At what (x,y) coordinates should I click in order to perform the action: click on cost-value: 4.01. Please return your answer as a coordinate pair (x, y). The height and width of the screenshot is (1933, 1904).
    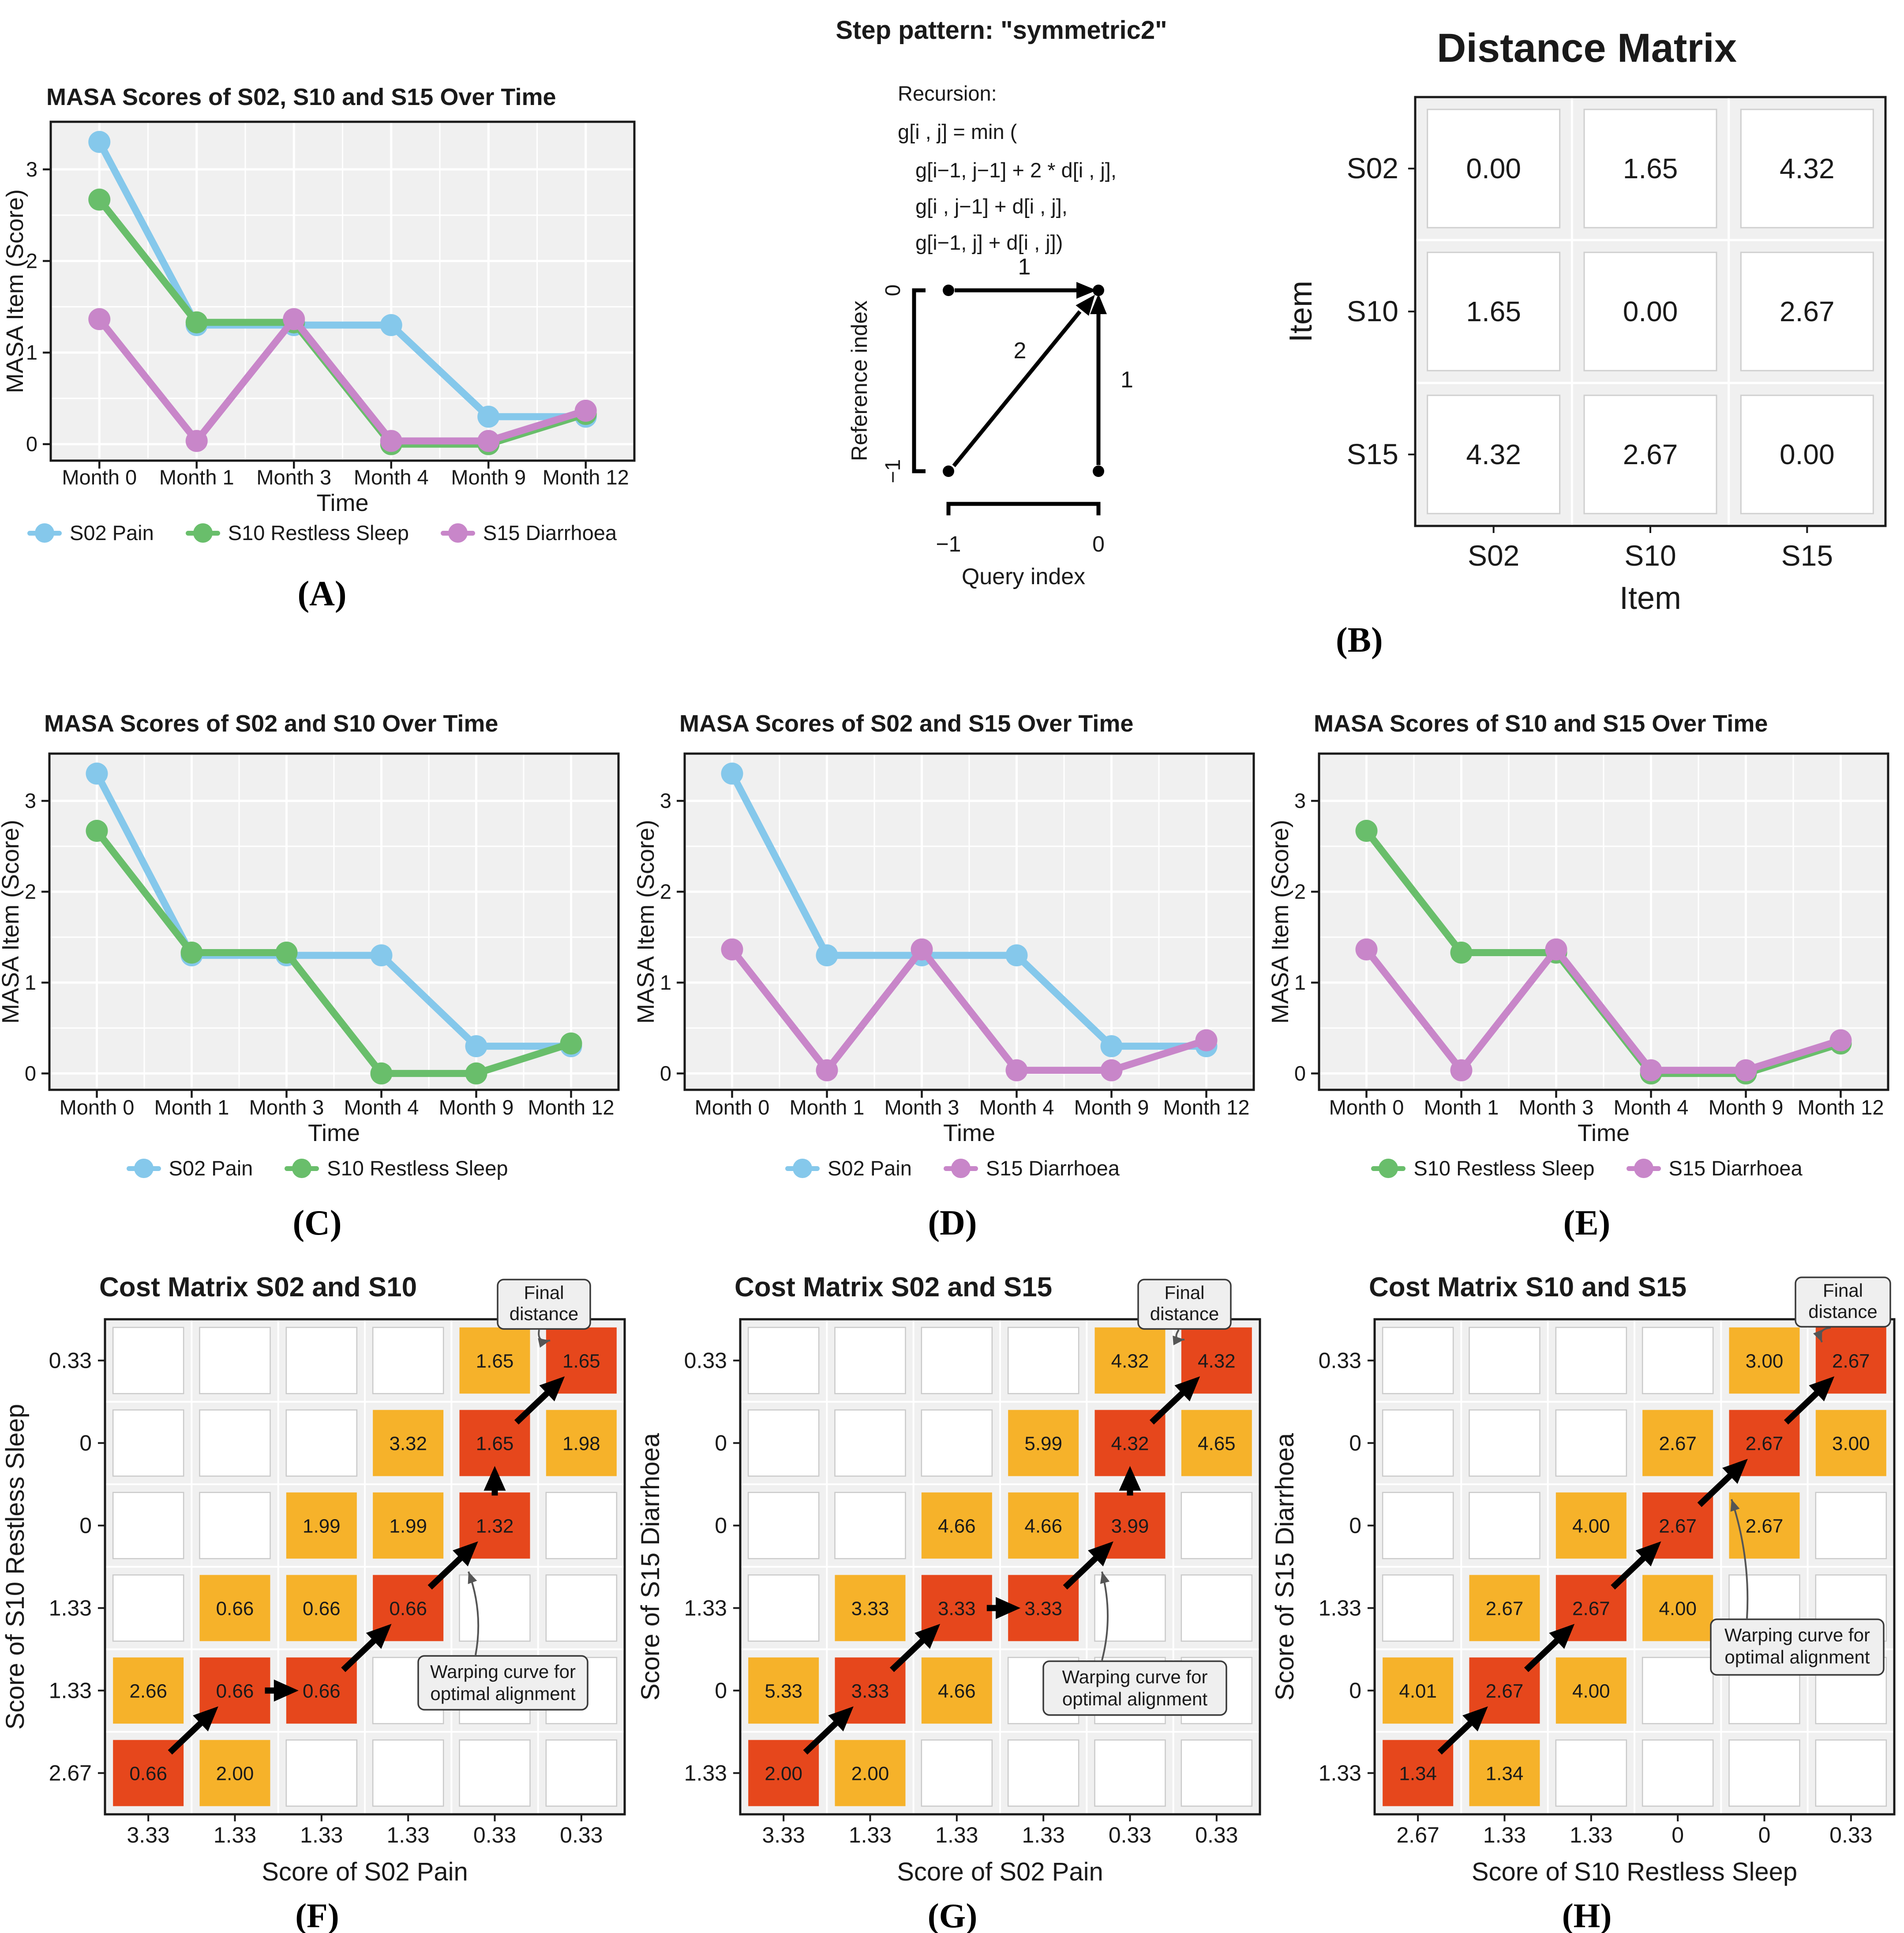
    Looking at the image, I should click on (1418, 1691).